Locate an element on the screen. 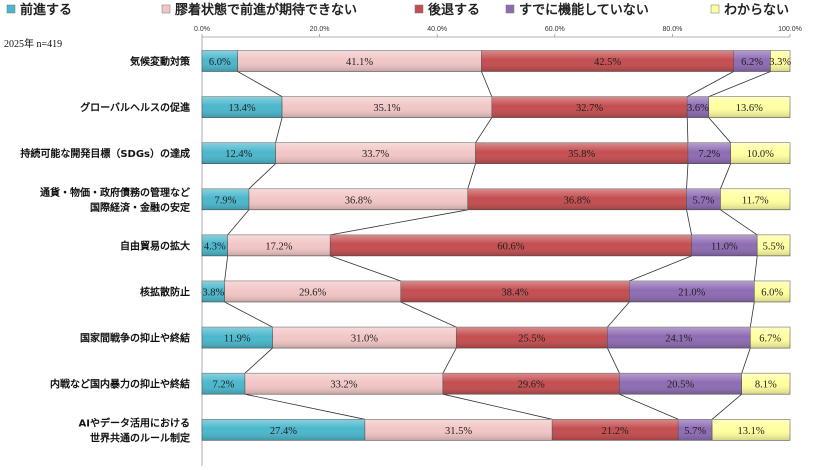 The image size is (816, 470). legend-label-5: わからない is located at coordinates (756, 10).